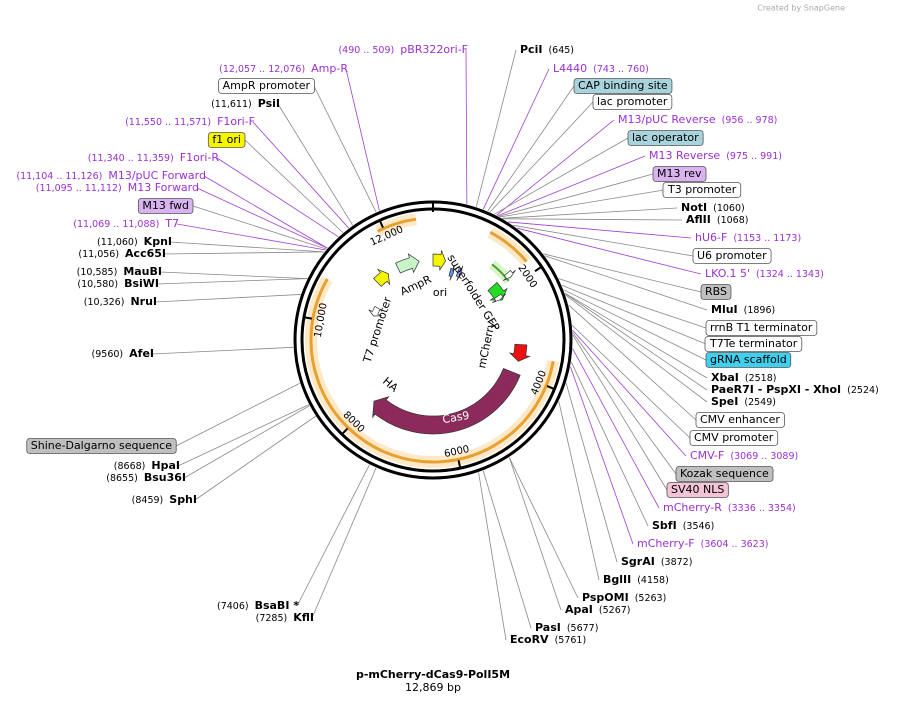  I want to click on feature-label: rrnB T1 terminator, so click(761, 327).